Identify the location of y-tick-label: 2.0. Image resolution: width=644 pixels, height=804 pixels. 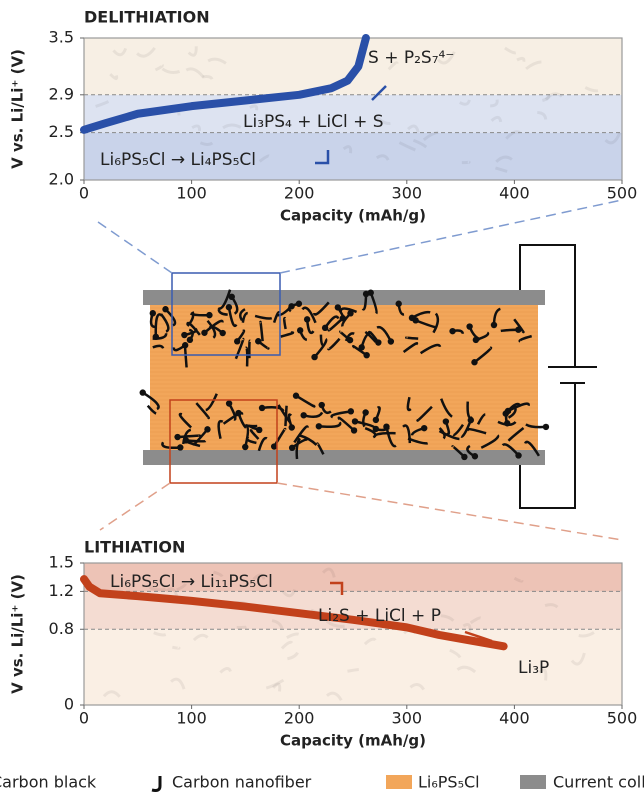
(61, 179).